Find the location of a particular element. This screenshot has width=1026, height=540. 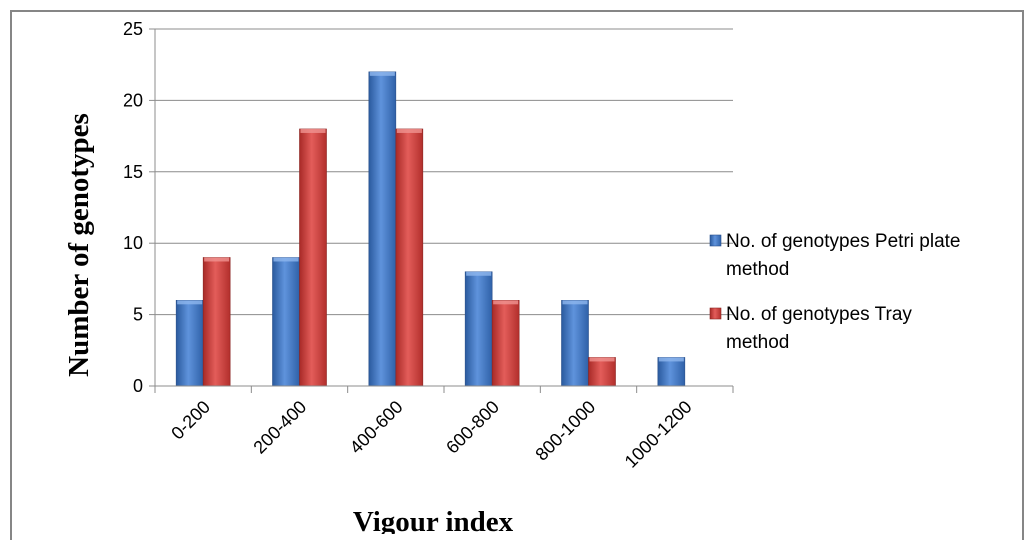

y-axis-title: Number of genotypes is located at coordinates (79, 245).